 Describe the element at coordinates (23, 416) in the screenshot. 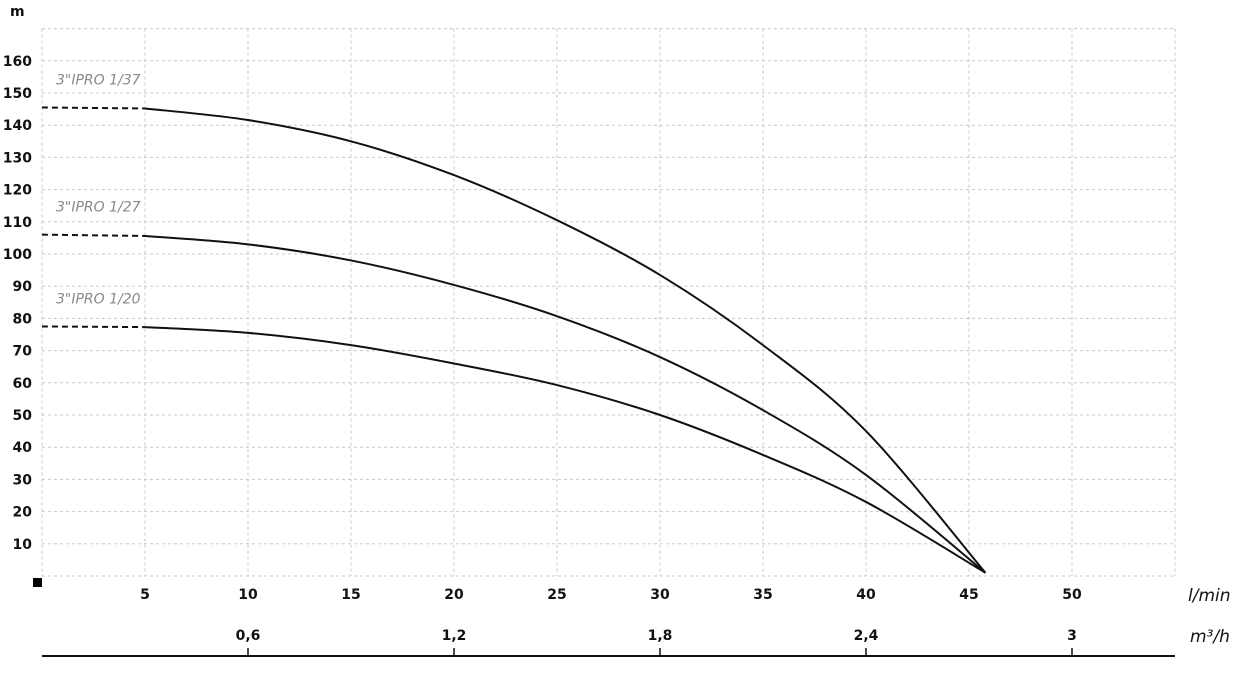

I see `y-tick-label: 50` at that location.